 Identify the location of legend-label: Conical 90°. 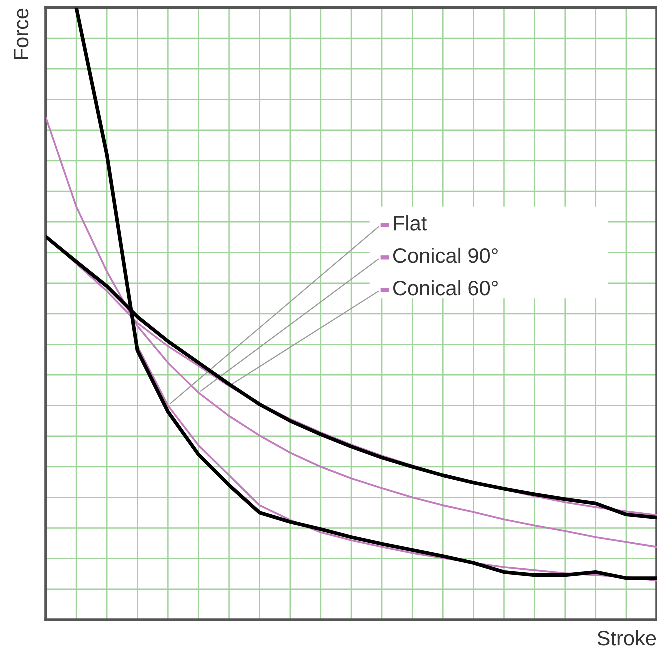
(445, 256).